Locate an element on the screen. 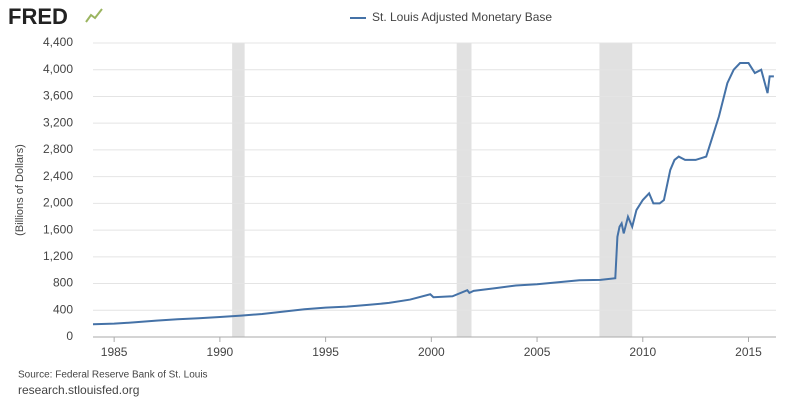  y-tick-label: 2,400 is located at coordinates (58, 176).